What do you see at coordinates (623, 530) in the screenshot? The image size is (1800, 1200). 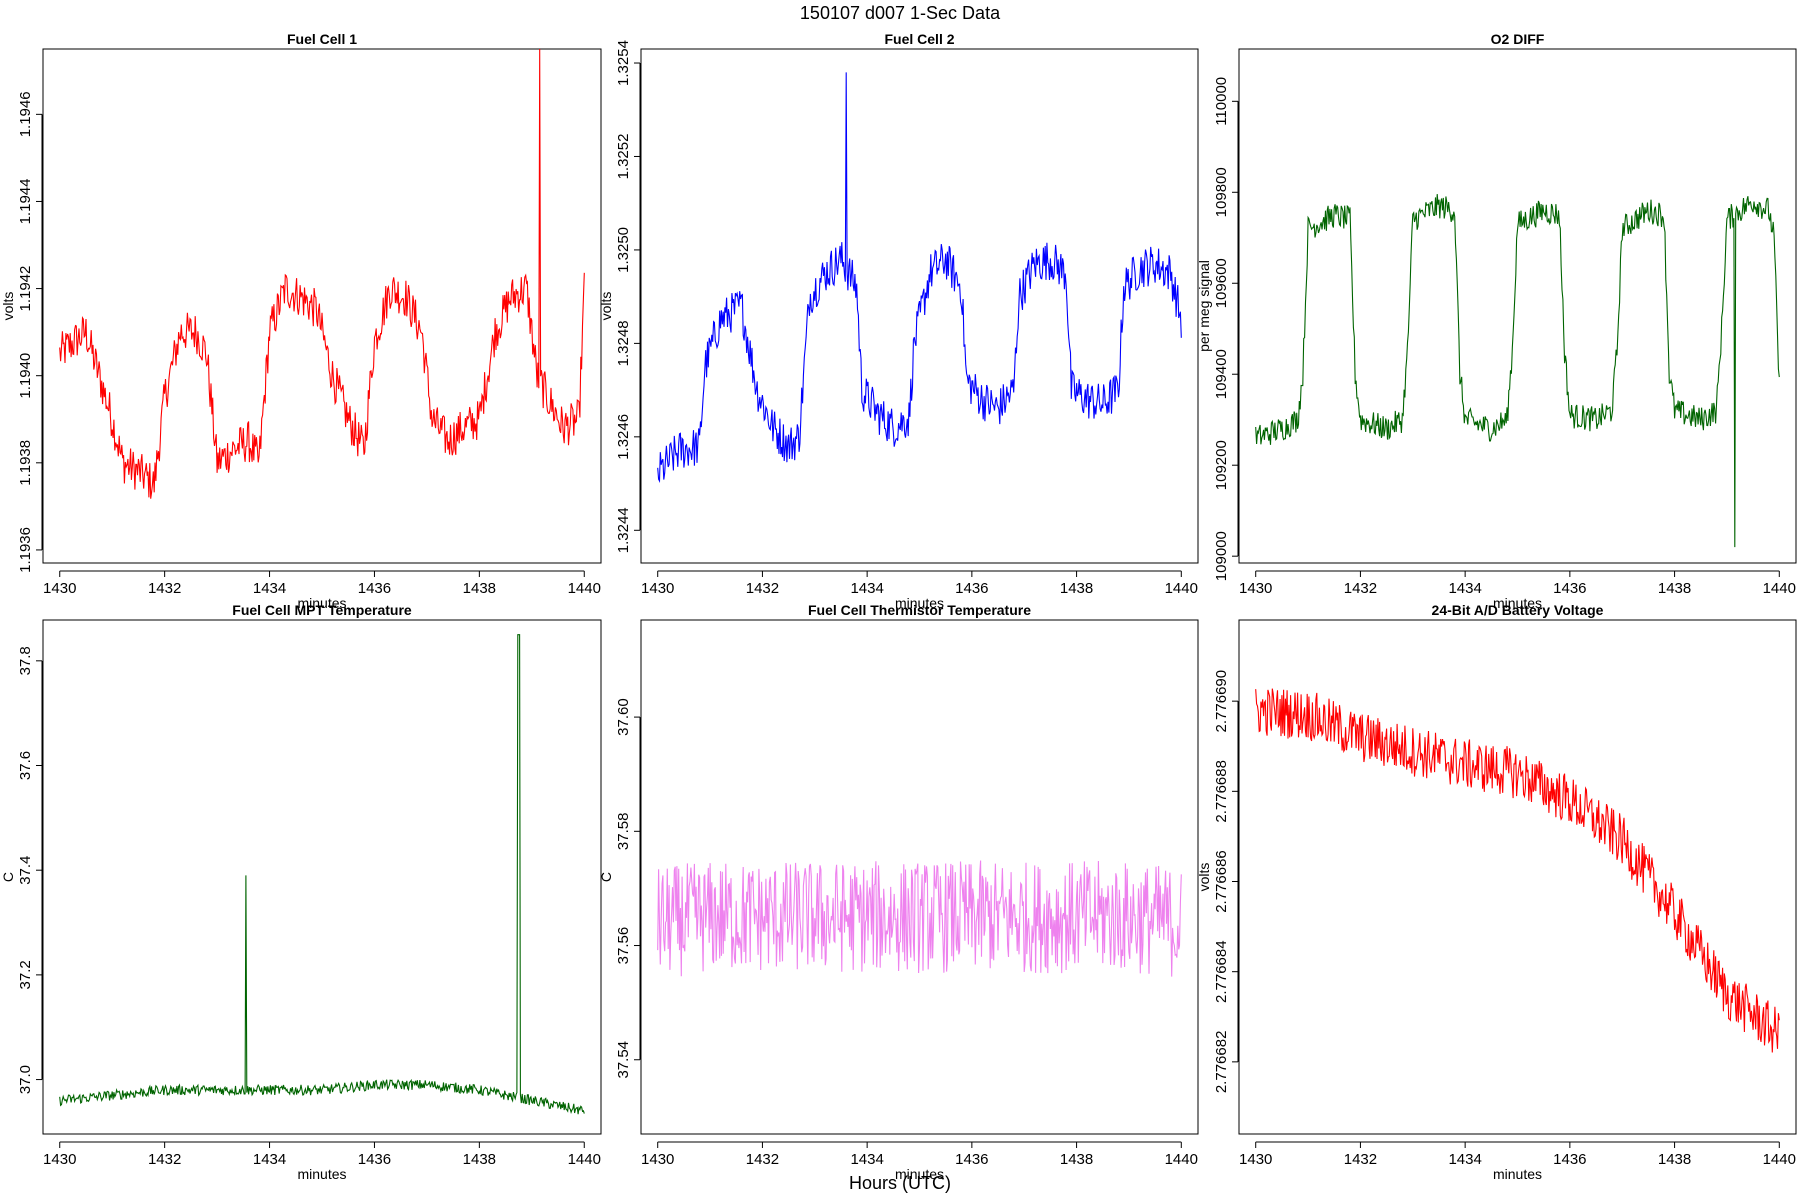 I see `y-tick-label: 1.3244` at bounding box center [623, 530].